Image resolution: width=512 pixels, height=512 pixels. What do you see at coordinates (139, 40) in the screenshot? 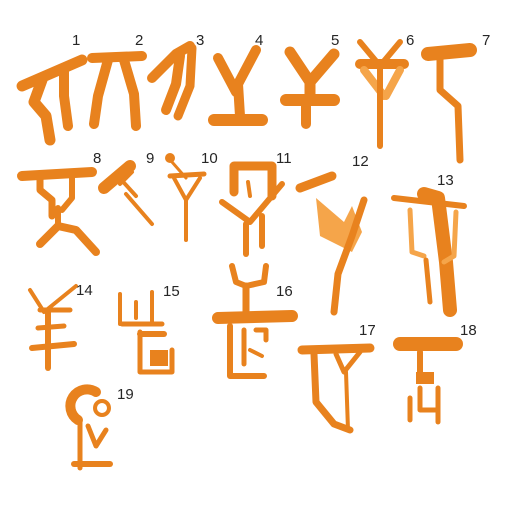
I see `label-2: 2` at bounding box center [139, 40].